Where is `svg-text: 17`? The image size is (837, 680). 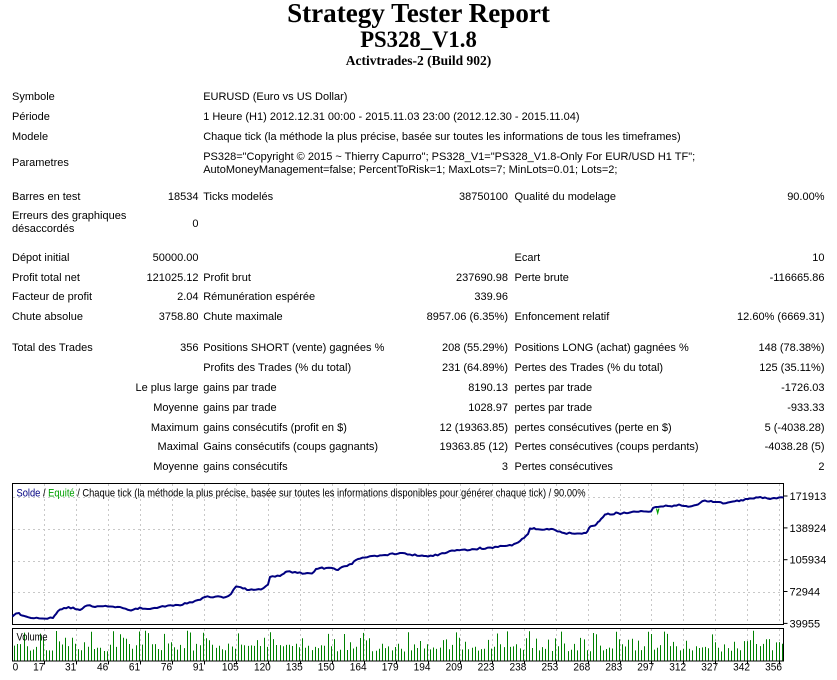 svg-text: 17 is located at coordinates (38, 667).